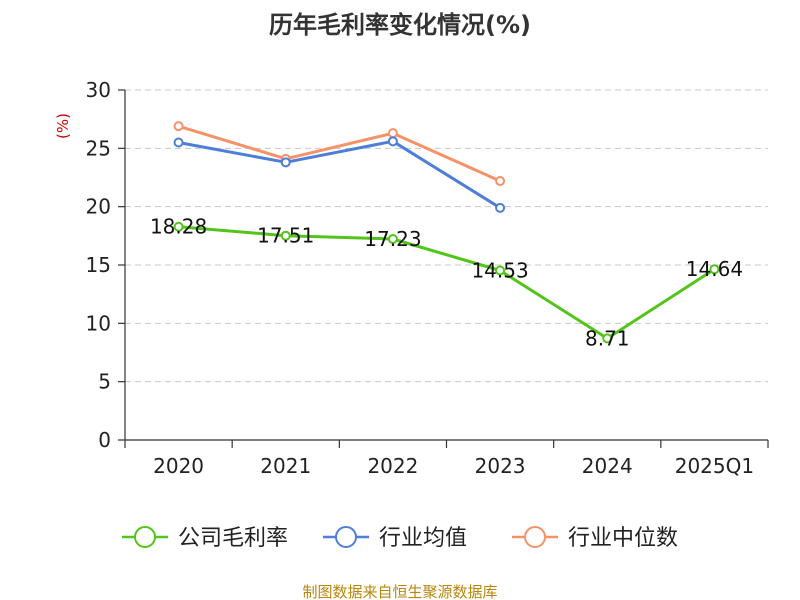 The width and height of the screenshot is (800, 600). I want to click on source-note: 制图数据来自恒生聚源数据库, so click(399, 591).